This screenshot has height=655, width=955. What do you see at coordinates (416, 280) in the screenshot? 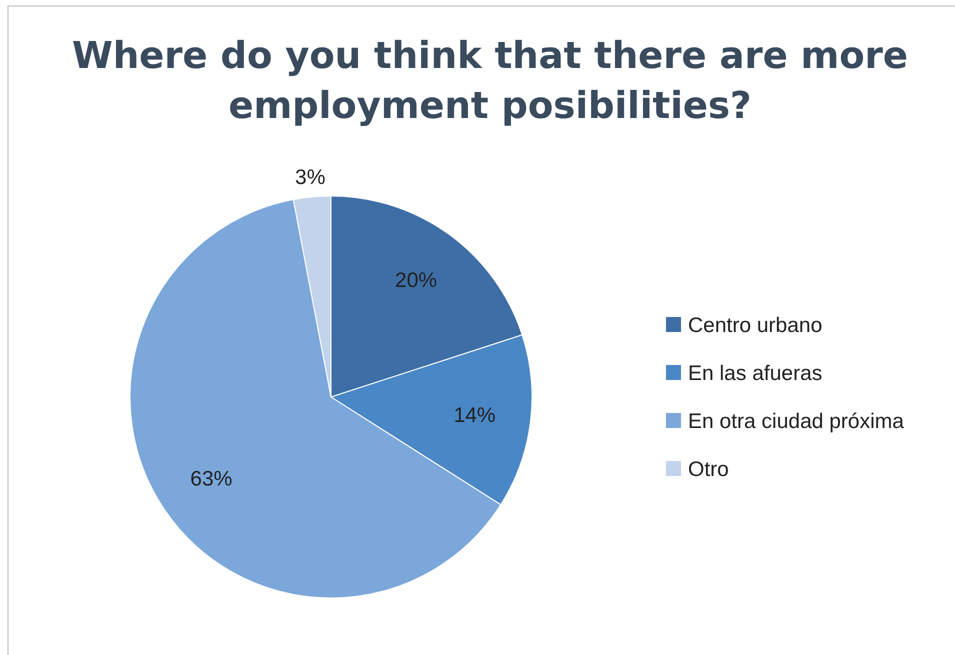
I see `data-label: 20%` at bounding box center [416, 280].